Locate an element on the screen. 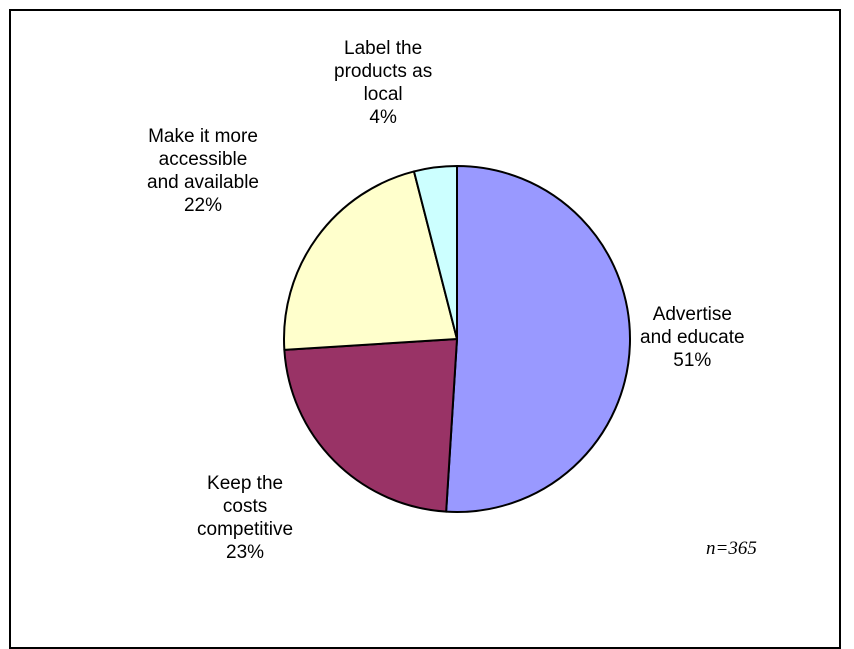 Image resolution: width=854 pixels, height=649 pixels. label-advertise-line-2: and educate is located at coordinates (692, 337).